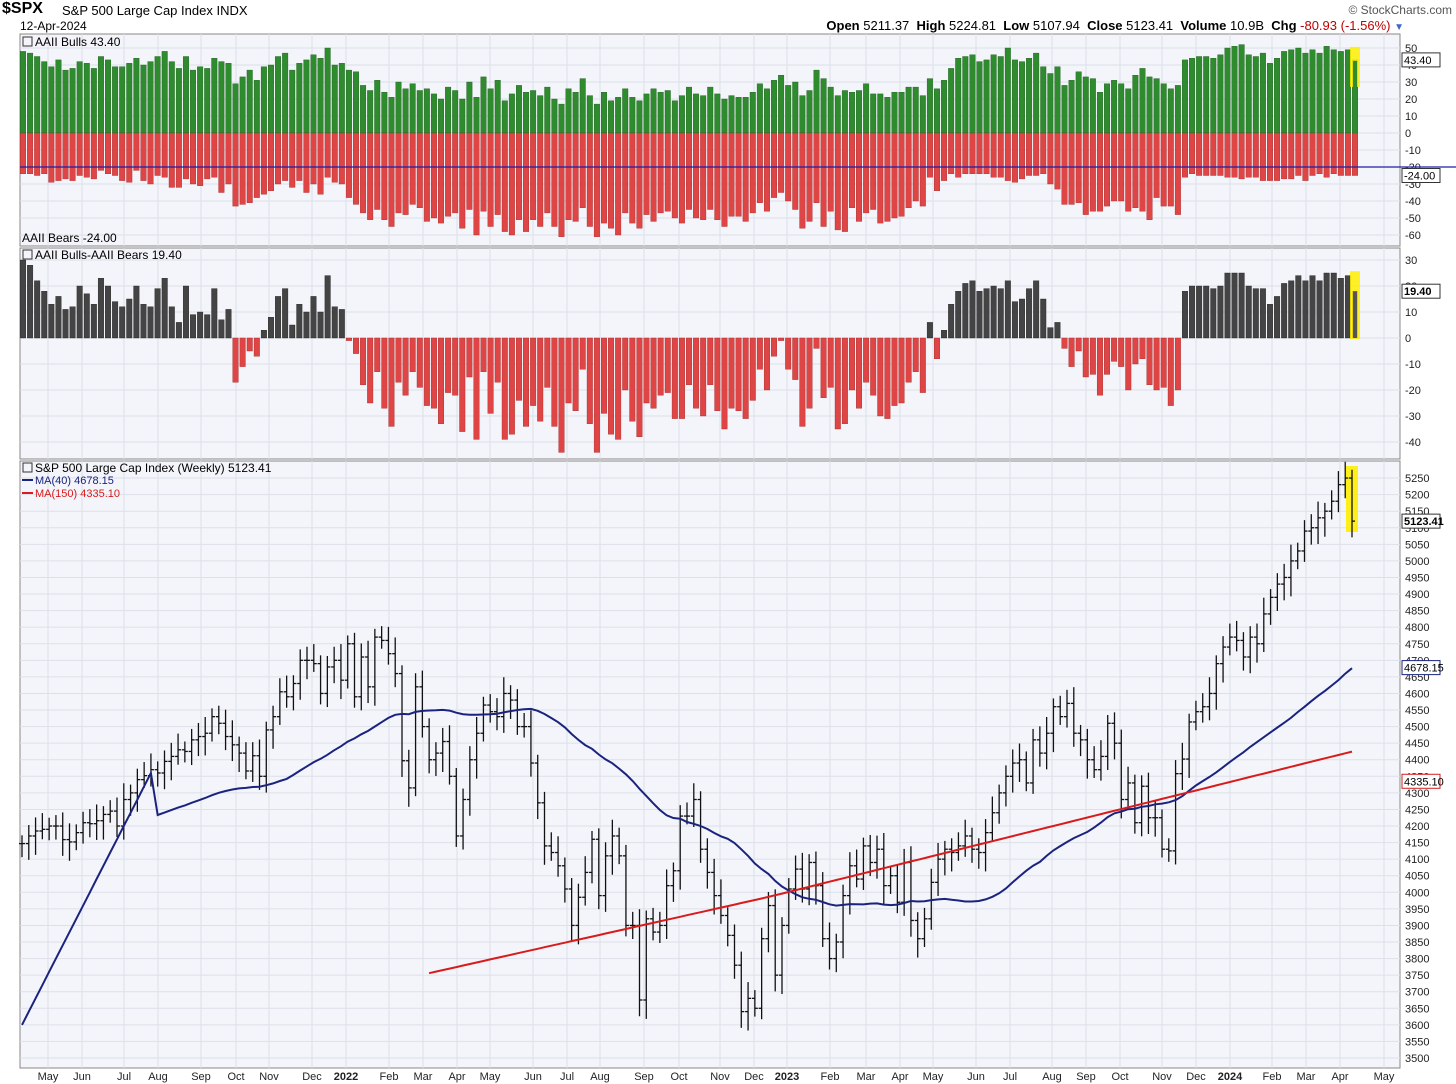  What do you see at coordinates (27, 254) in the screenshot?
I see `bar-legend-icon` at bounding box center [27, 254].